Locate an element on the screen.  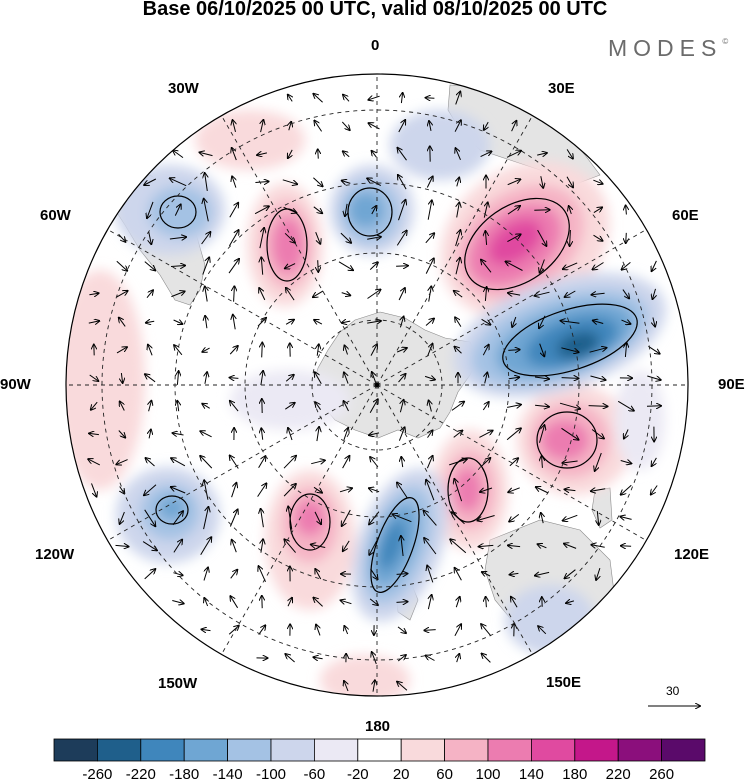
colorbar-tick-label: 220 is located at coordinates (618, 774).